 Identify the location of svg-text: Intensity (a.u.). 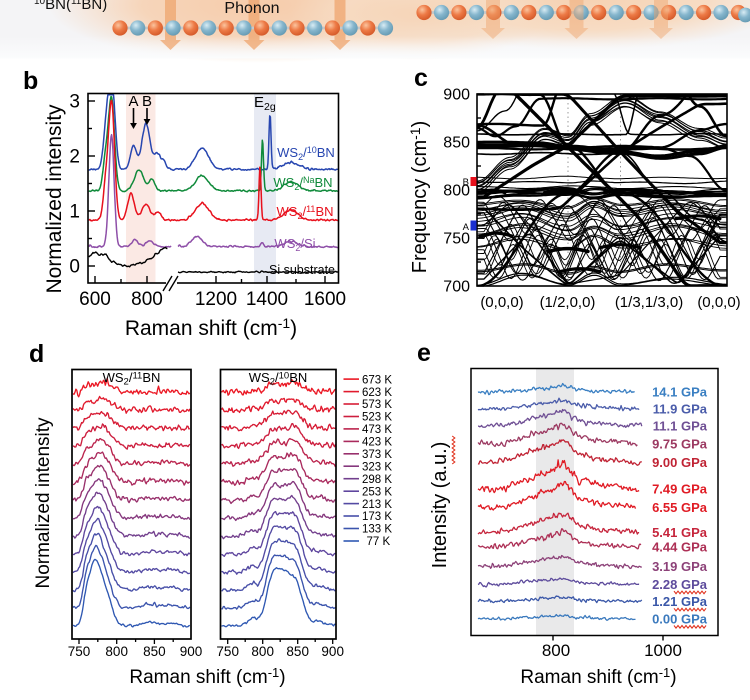
(440, 505).